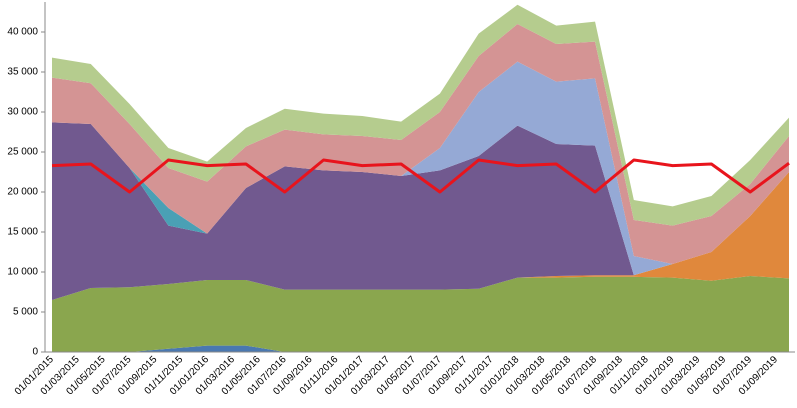 The image size is (797, 408). What do you see at coordinates (22, 32) in the screenshot?
I see `y-tick-label: 40 000` at bounding box center [22, 32].